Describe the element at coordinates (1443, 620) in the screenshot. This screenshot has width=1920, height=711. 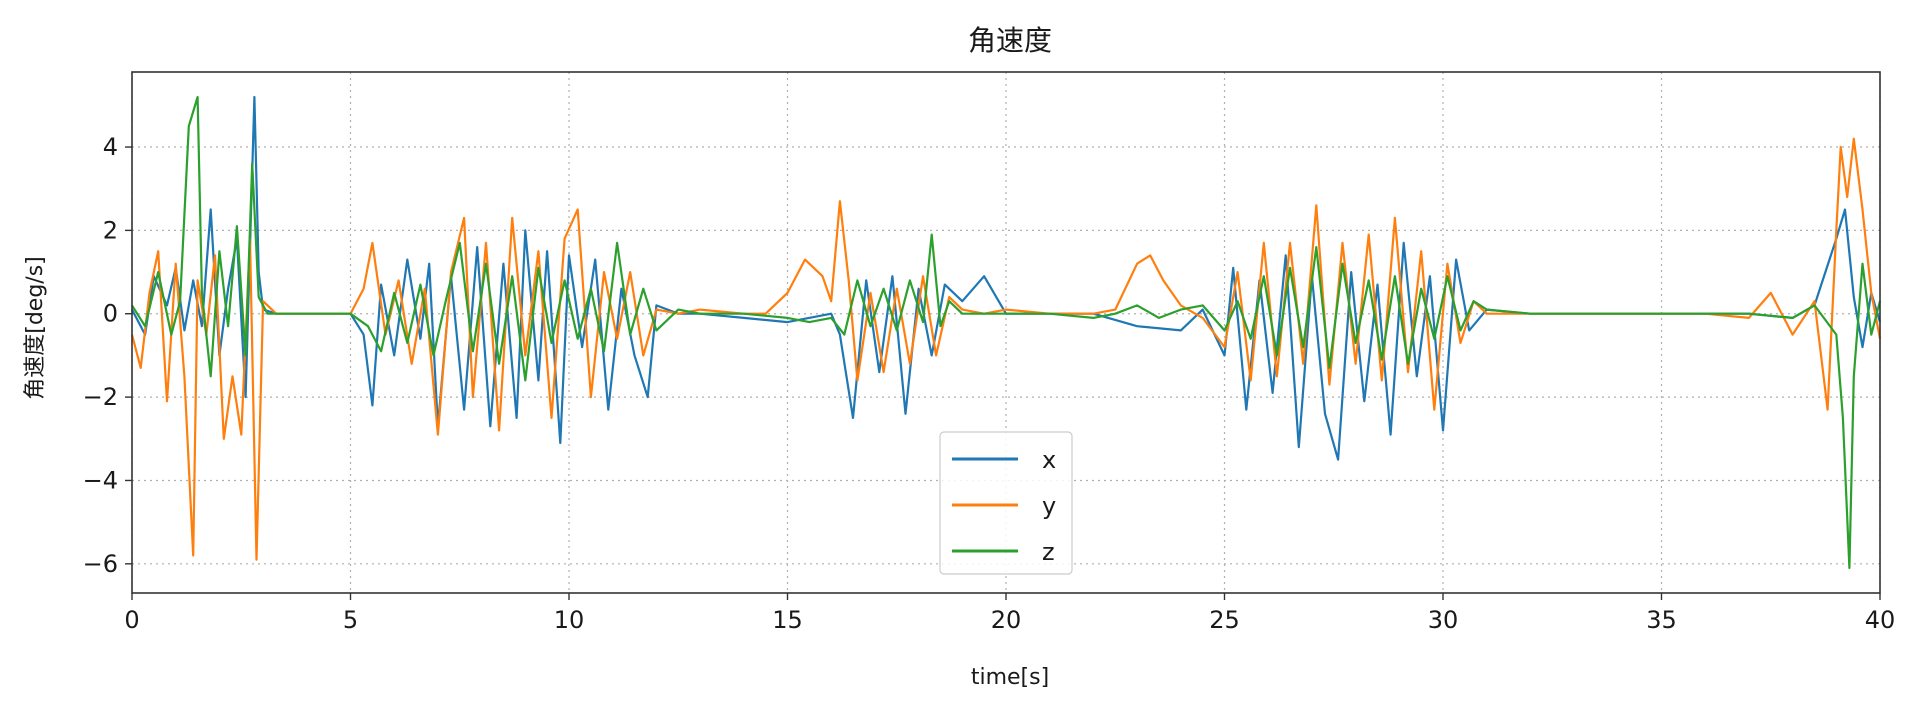
I see `x-tick-label: 30` at that location.